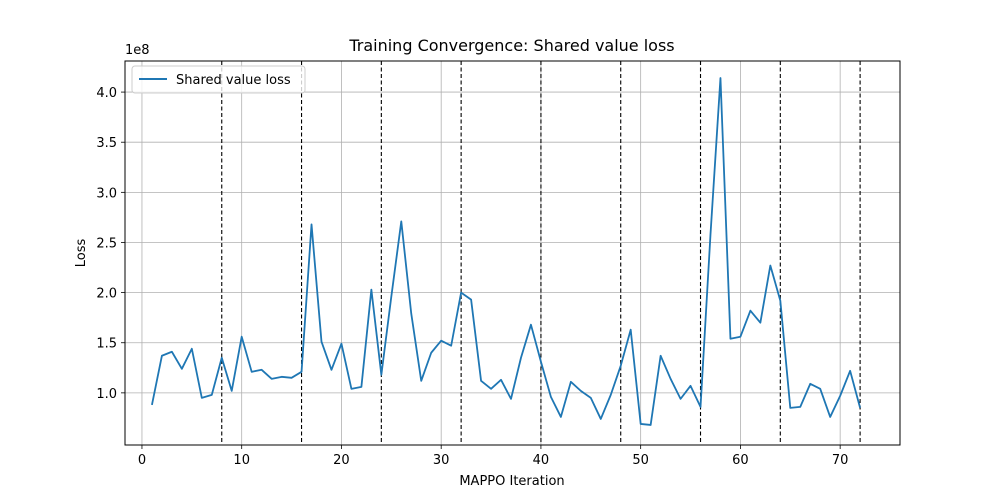  Describe the element at coordinates (740, 460) in the screenshot. I see `x-tick-label: 60` at that location.